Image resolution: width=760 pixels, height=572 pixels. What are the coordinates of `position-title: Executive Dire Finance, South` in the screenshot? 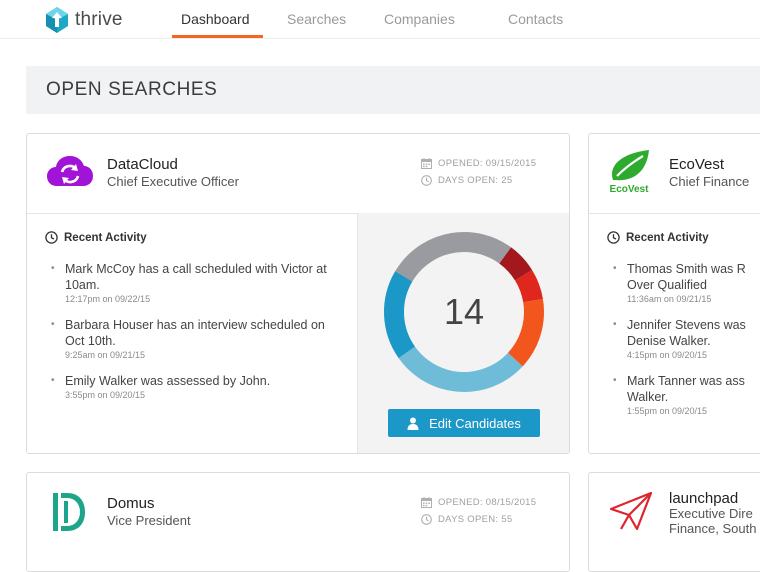 It's located at (712, 521).